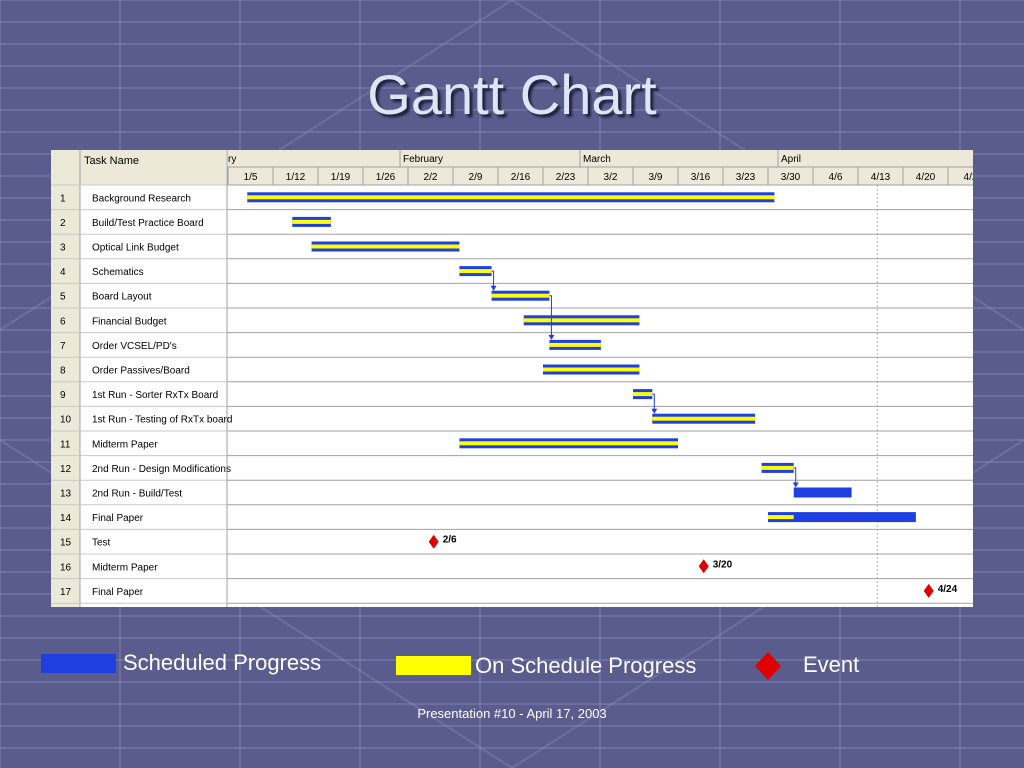 Image resolution: width=1024 pixels, height=768 pixels. Describe the element at coordinates (251, 177) in the screenshot. I see `week-label: 1/5` at that location.